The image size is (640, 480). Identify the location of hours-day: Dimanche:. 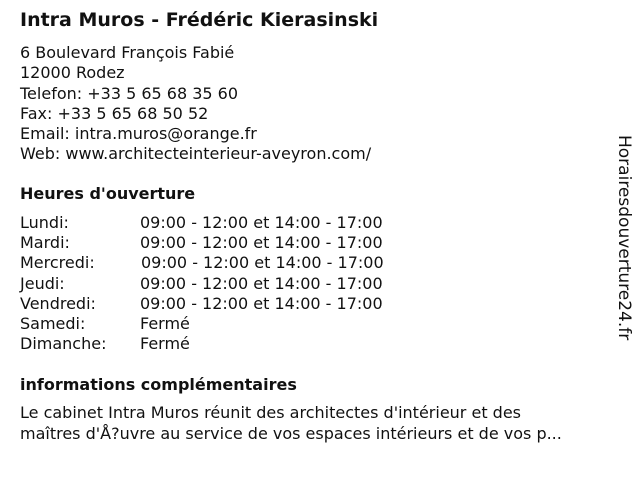
(63, 344).